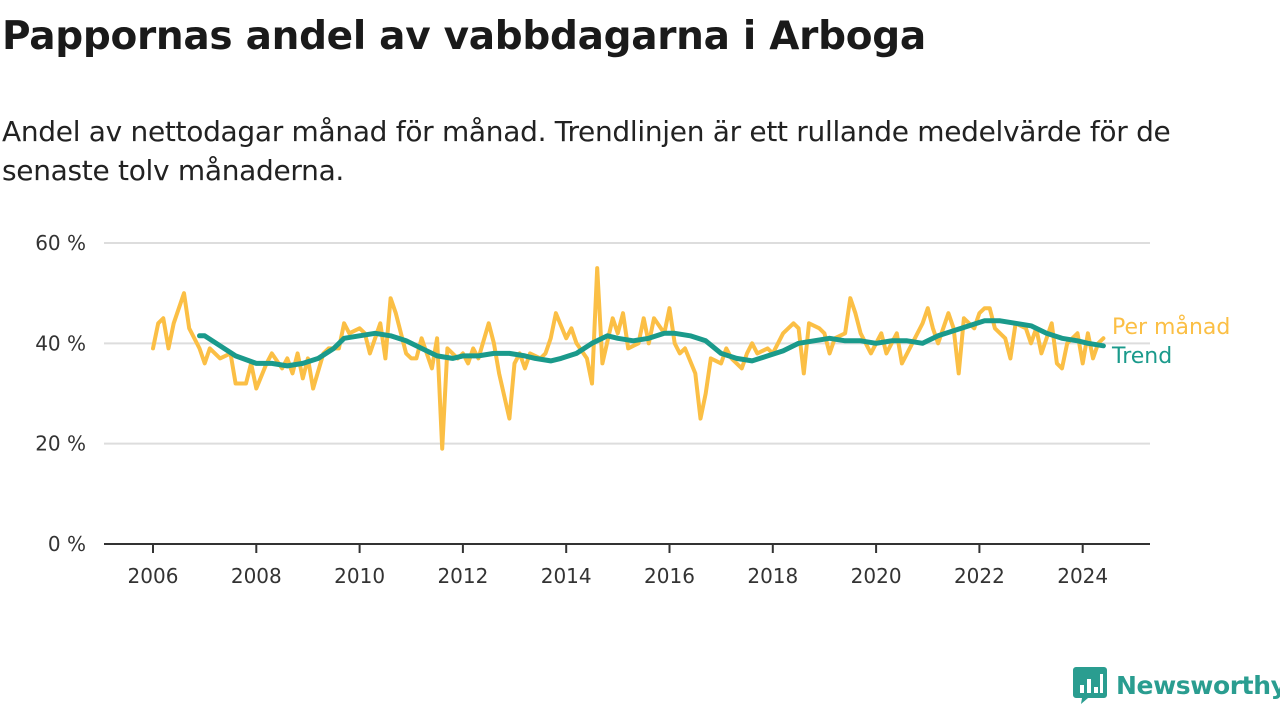 The height and width of the screenshot is (720, 1280). Describe the element at coordinates (60, 444) in the screenshot. I see `y-tick-label: 20 %` at that location.